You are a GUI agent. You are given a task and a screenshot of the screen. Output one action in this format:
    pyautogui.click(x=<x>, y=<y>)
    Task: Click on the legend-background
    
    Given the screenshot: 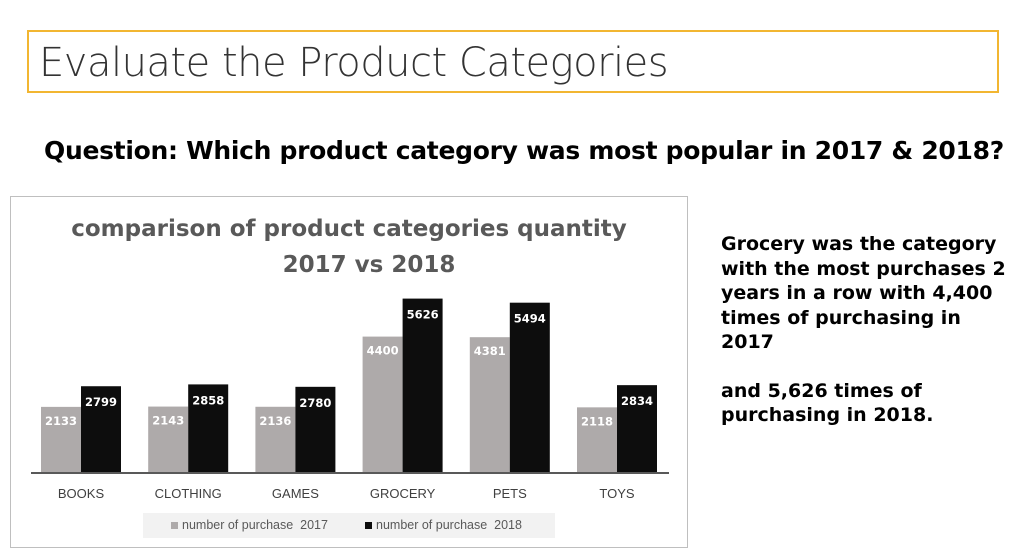 What is the action you would take?
    pyautogui.click(x=349, y=525)
    